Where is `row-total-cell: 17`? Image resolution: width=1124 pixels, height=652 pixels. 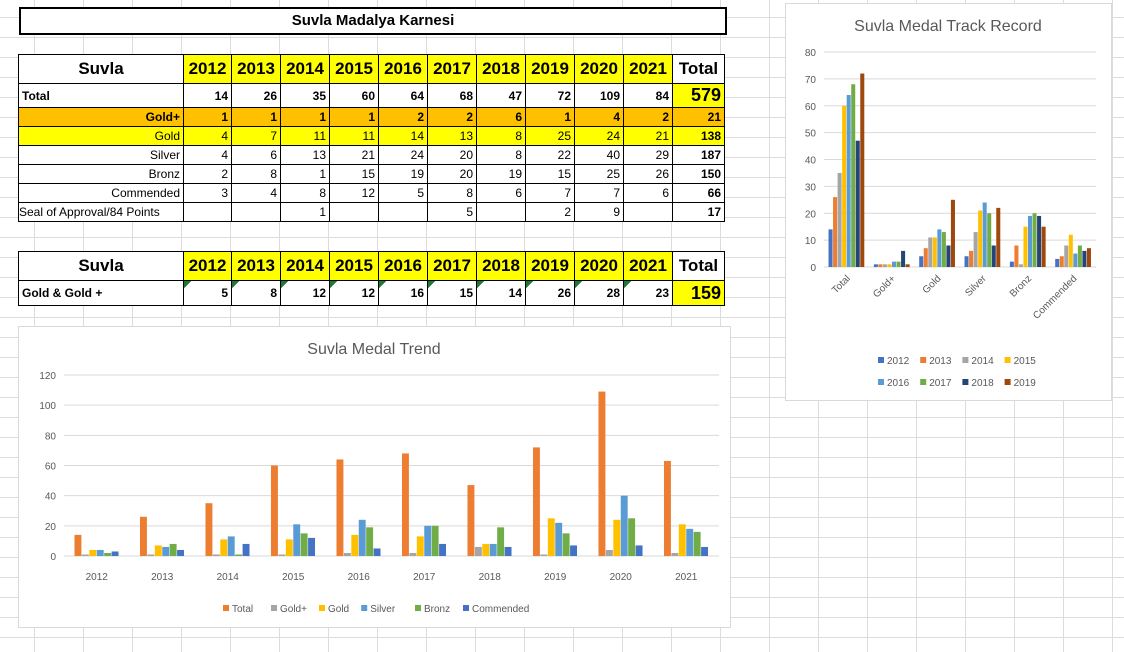
row-total-cell: 17 is located at coordinates (698, 212).